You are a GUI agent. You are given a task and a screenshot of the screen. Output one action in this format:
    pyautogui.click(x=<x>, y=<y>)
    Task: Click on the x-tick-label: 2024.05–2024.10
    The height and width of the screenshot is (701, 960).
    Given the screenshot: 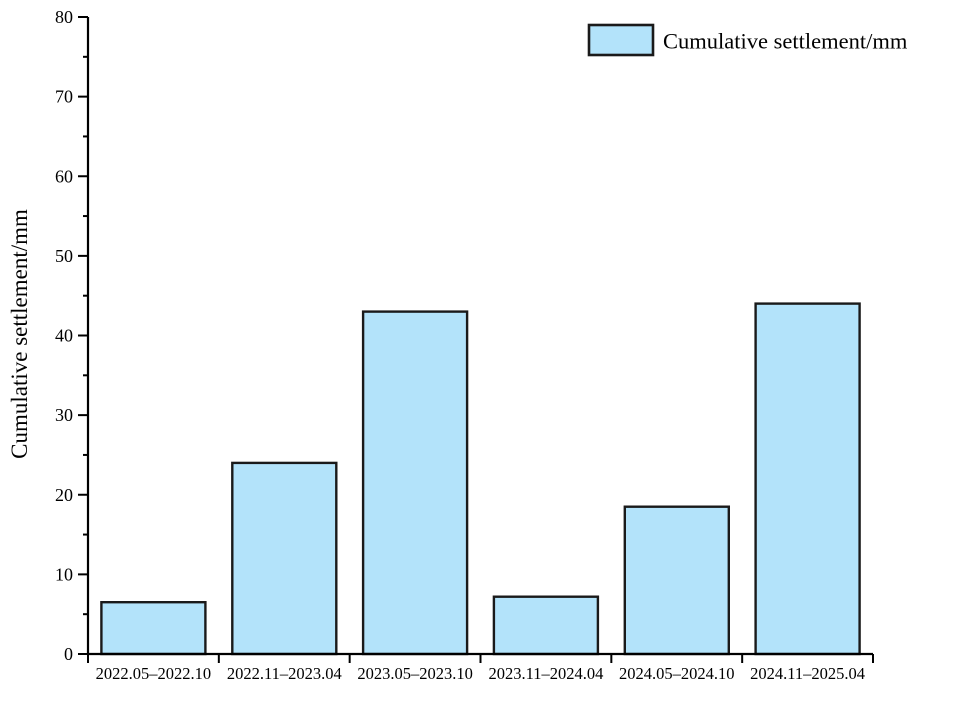 What is the action you would take?
    pyautogui.click(x=677, y=673)
    